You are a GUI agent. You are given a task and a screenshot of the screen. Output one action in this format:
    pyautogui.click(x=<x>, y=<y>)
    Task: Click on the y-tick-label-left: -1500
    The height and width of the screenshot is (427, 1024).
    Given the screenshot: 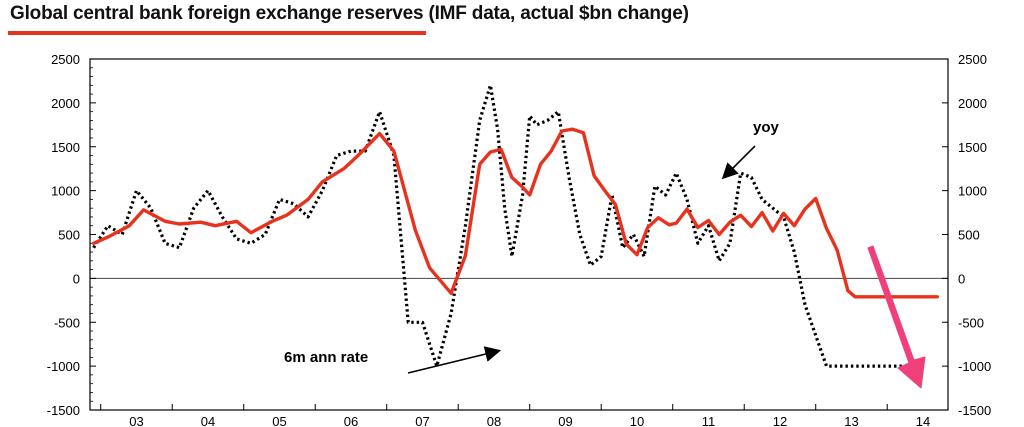 What is the action you would take?
    pyautogui.click(x=63, y=410)
    